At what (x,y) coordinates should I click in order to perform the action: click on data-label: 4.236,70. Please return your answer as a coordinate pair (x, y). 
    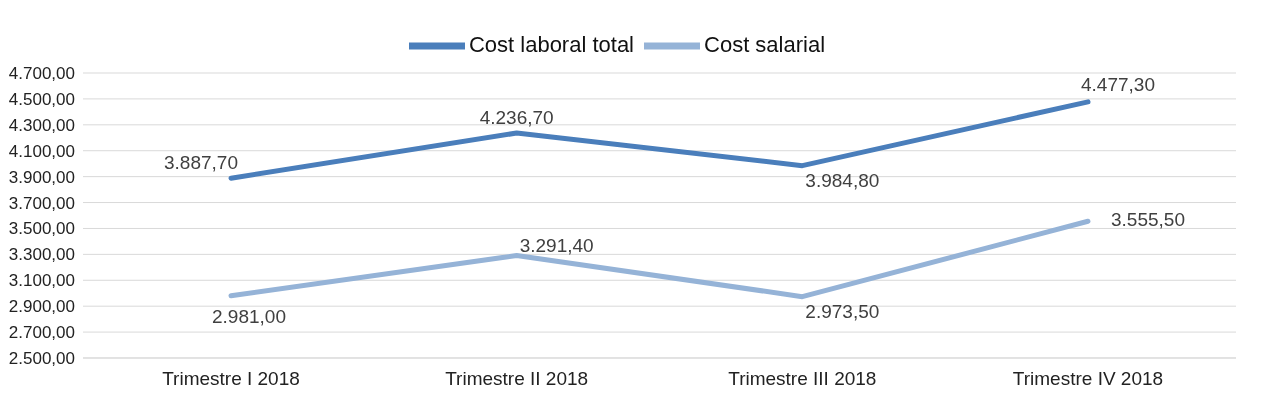
    Looking at the image, I should click on (516, 118).